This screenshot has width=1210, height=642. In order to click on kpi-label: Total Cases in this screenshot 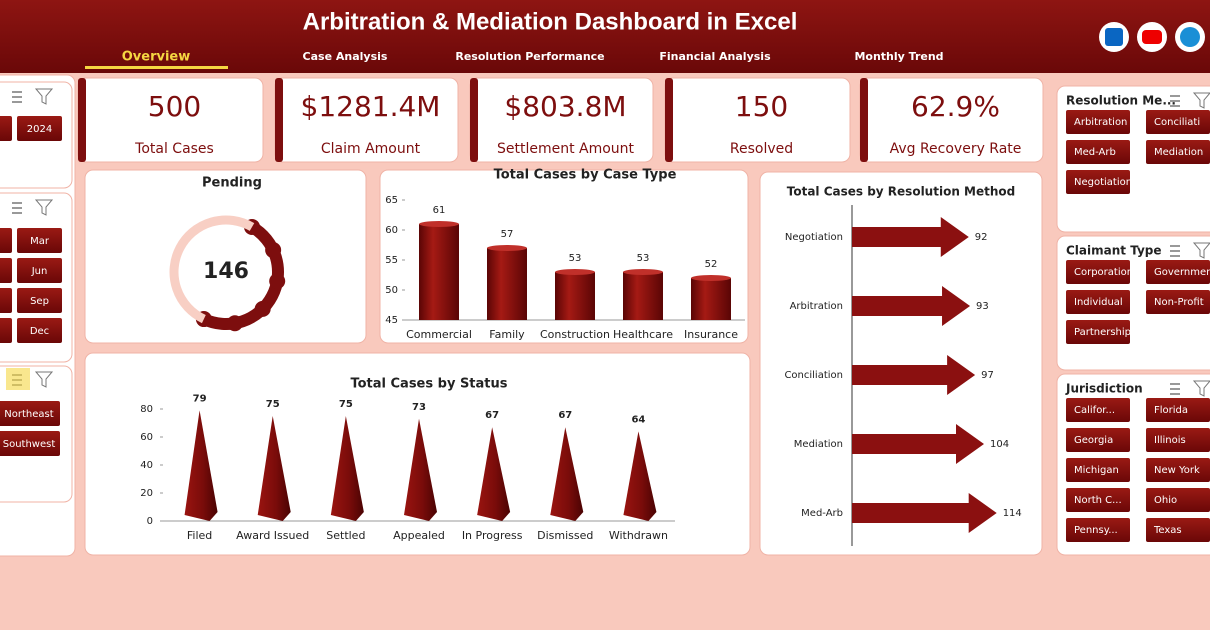, I will do `click(174, 149)`.